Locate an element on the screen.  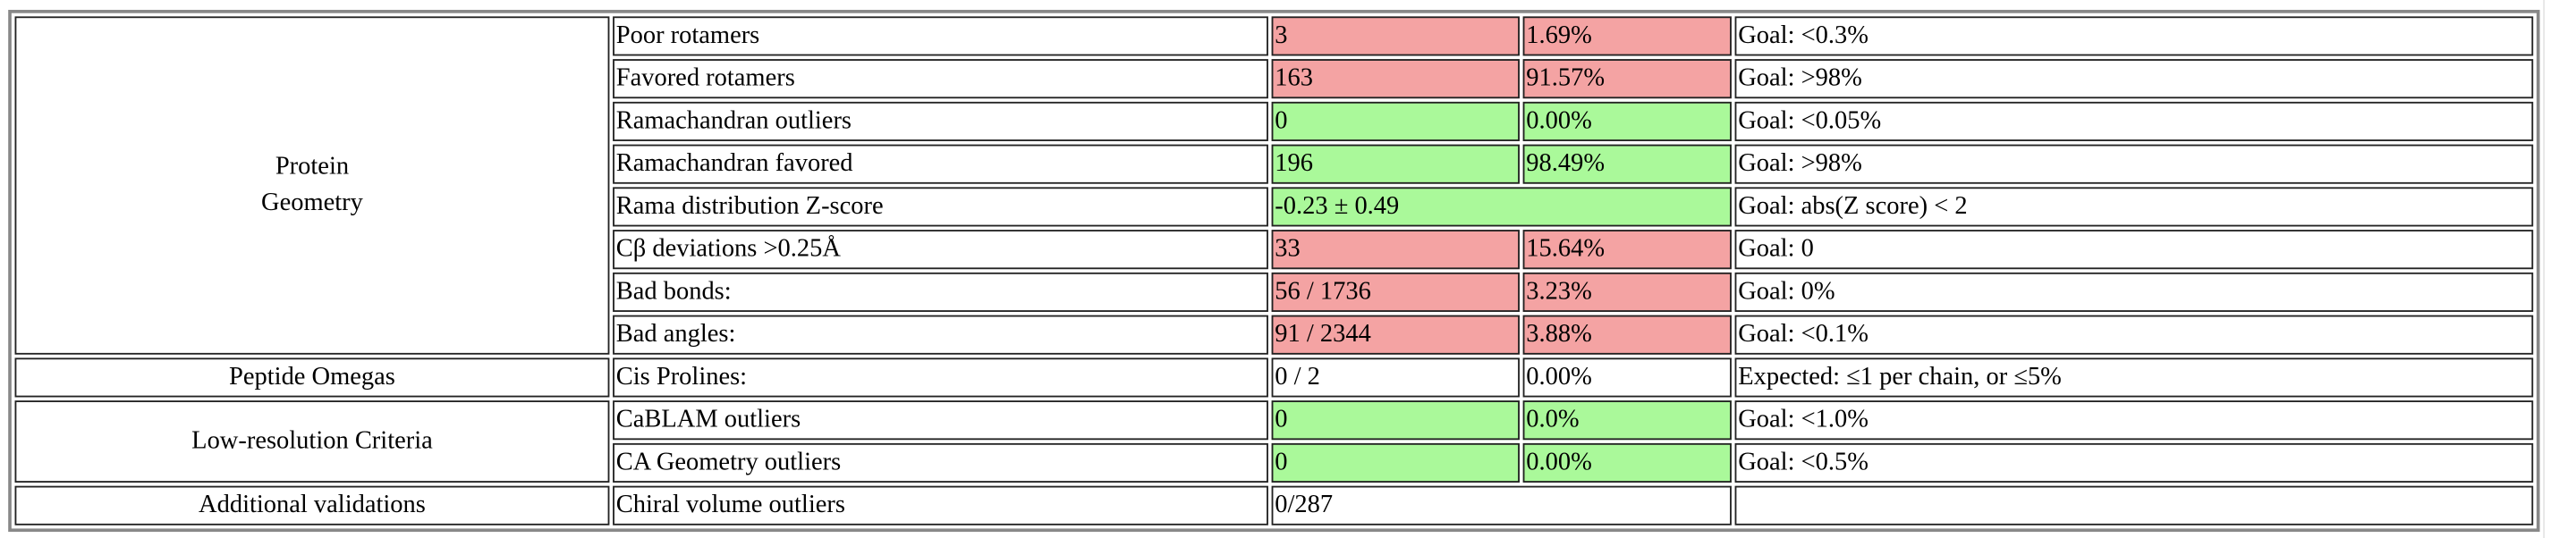
category-protein-geometry: Protein Geometry is located at coordinates (312, 185).